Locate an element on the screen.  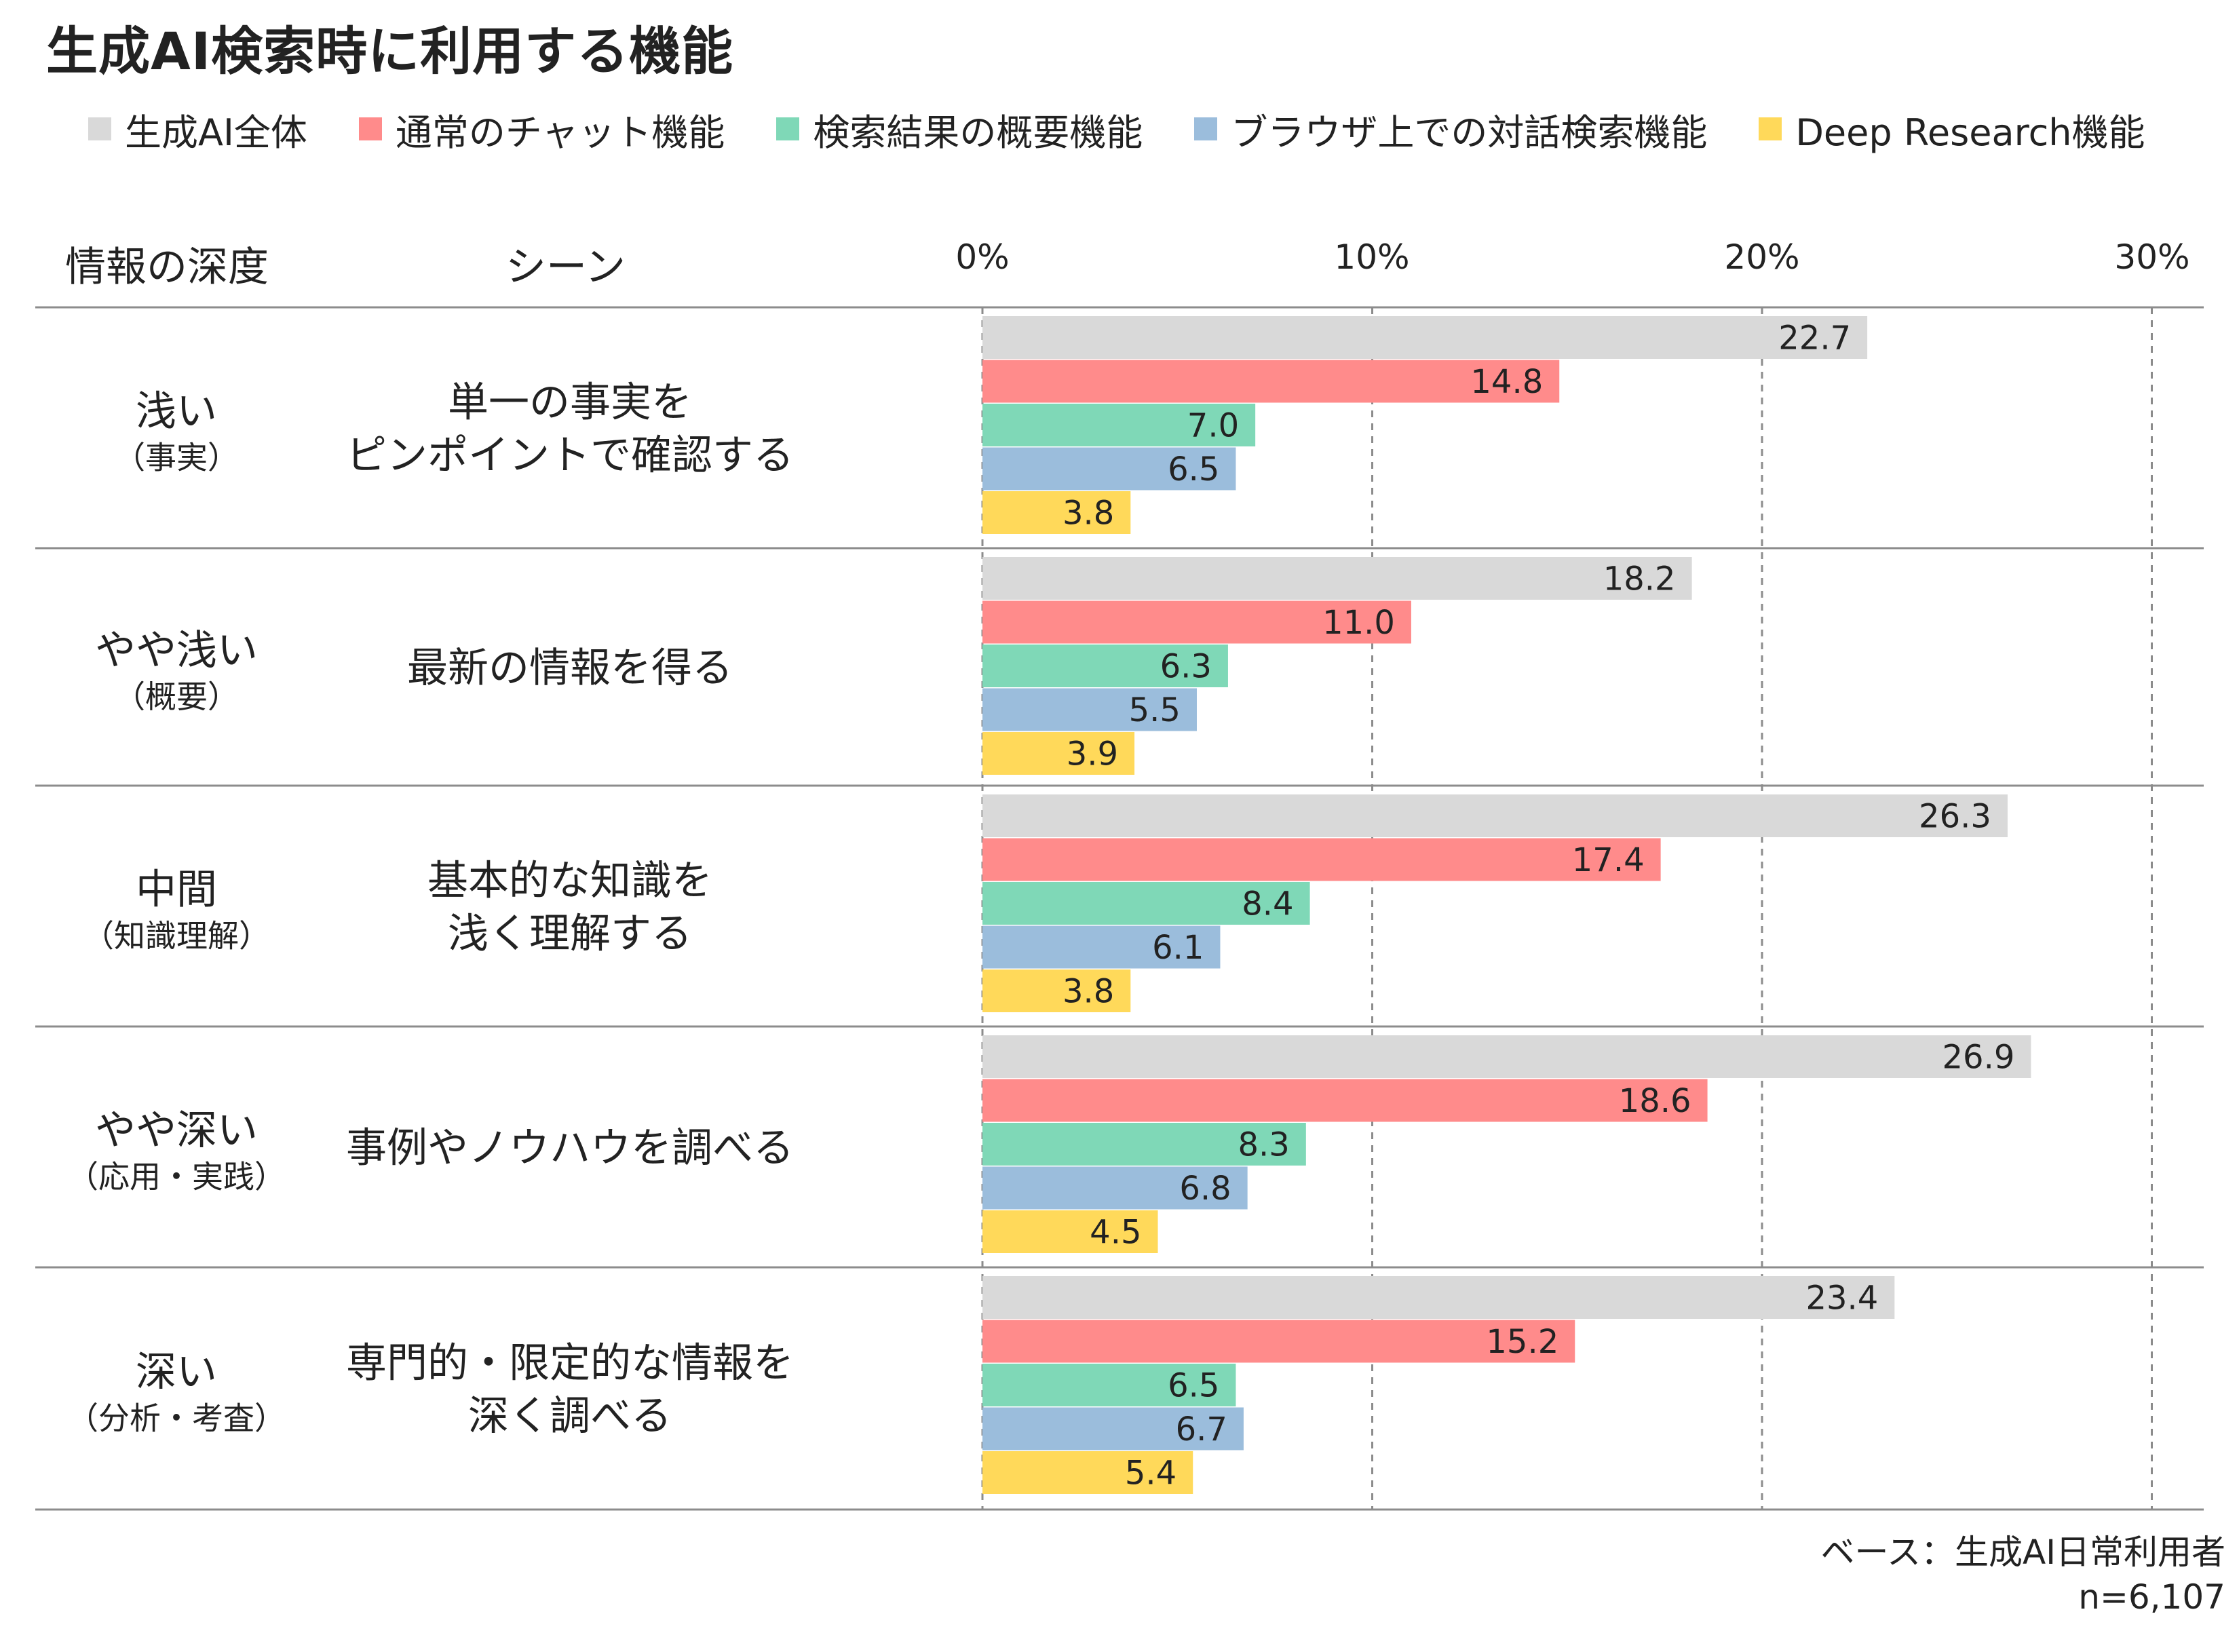
data-label: 18.2 is located at coordinates (1639, 579).